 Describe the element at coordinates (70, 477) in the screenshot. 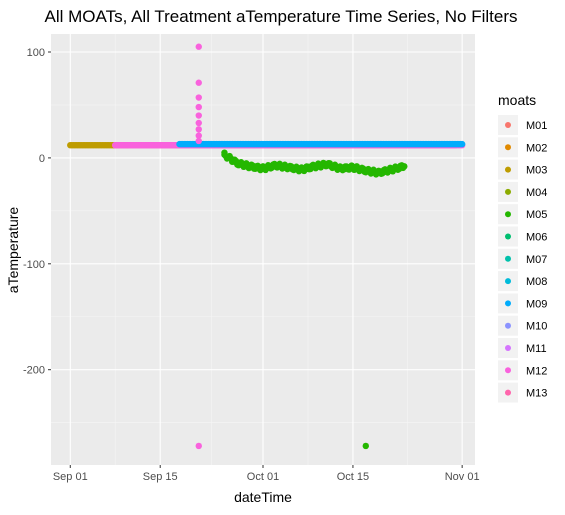

I see `x-tick-label: Sep 01` at that location.